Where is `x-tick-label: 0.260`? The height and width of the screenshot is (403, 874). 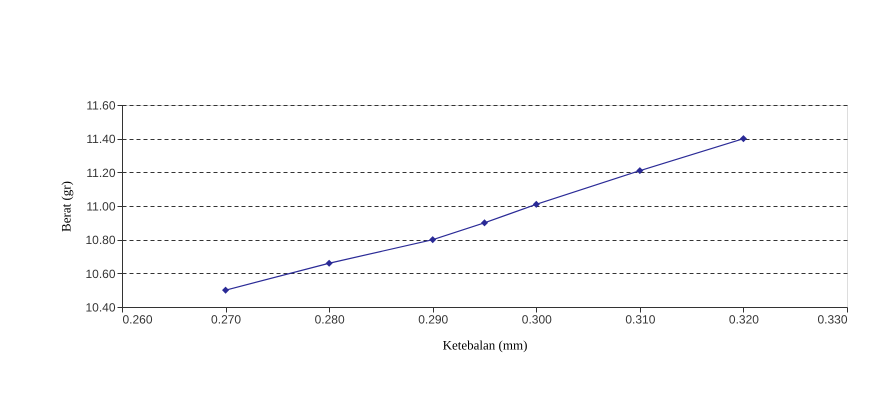
x-tick-label: 0.260 is located at coordinates (137, 319).